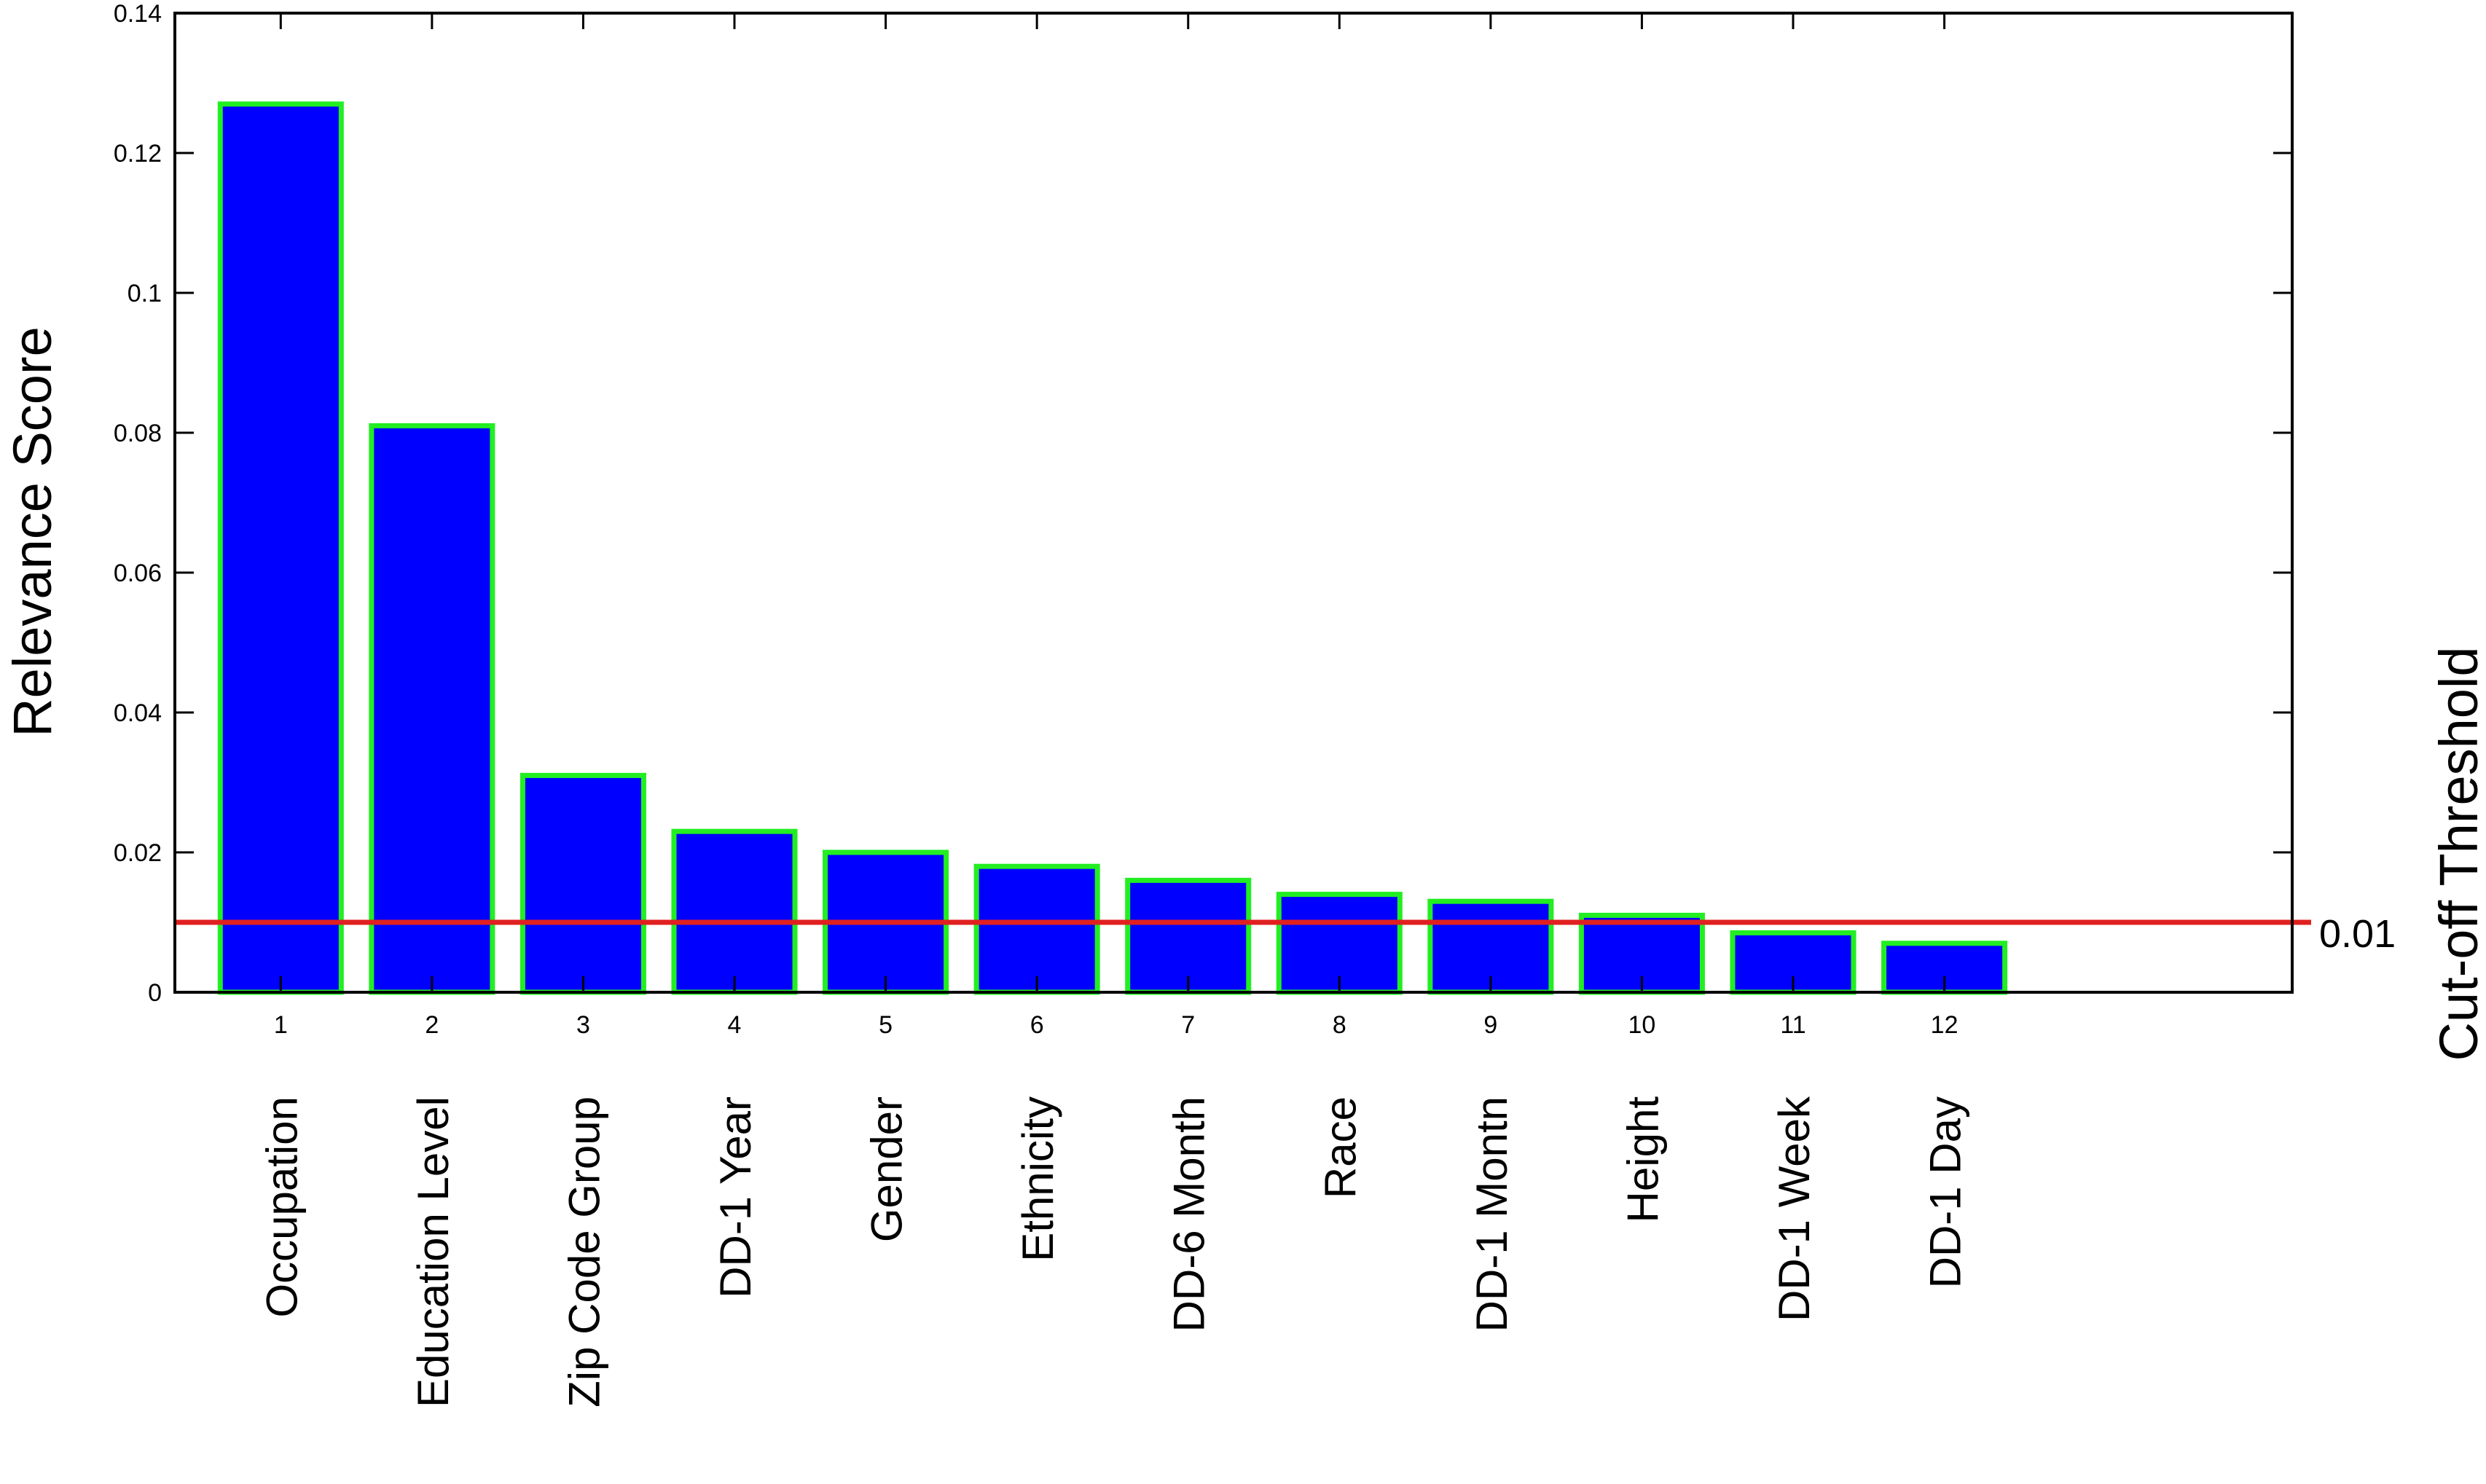  What do you see at coordinates (886, 1025) in the screenshot?
I see `x-tick-label: 5` at bounding box center [886, 1025].